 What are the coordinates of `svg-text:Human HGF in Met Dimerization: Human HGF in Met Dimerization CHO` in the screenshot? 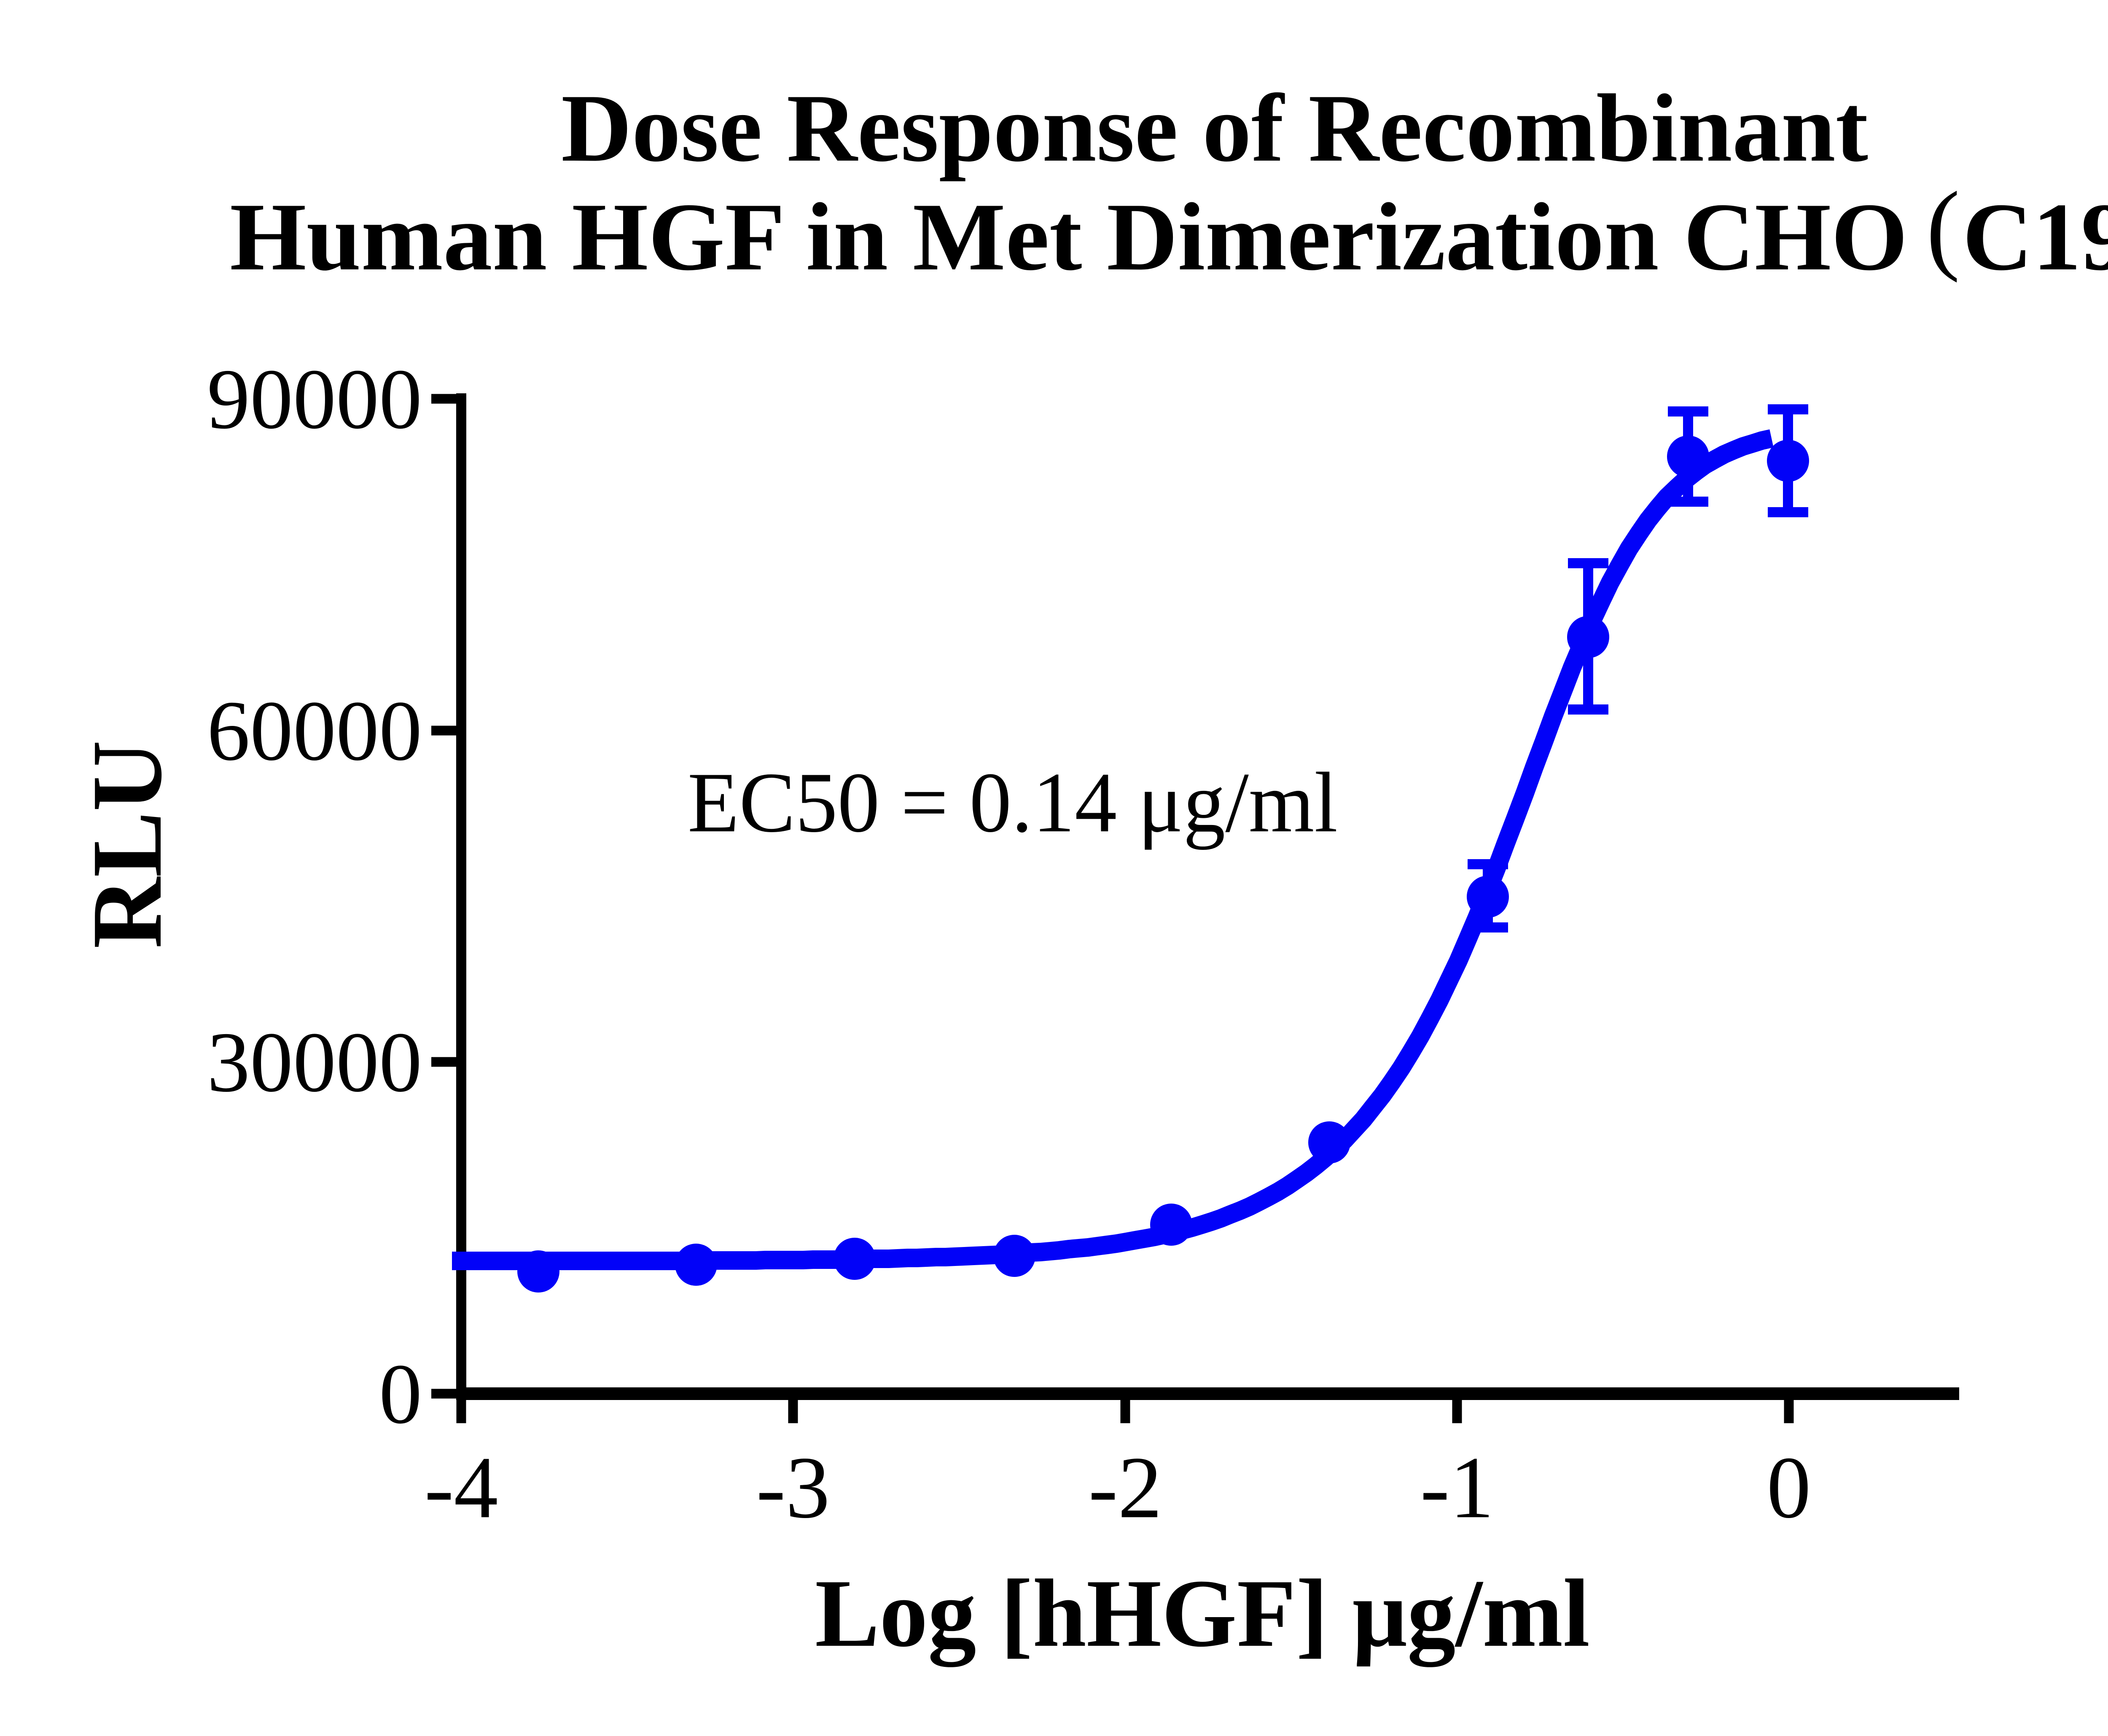 It's located at (1069, 236).